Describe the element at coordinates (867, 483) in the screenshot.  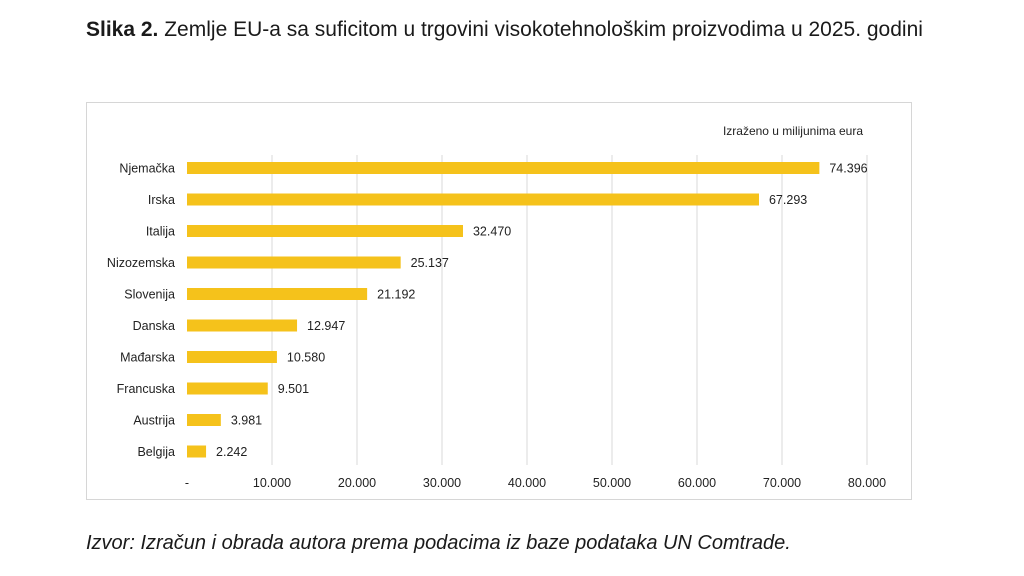
I see `x-tick-label: 80.000` at that location.